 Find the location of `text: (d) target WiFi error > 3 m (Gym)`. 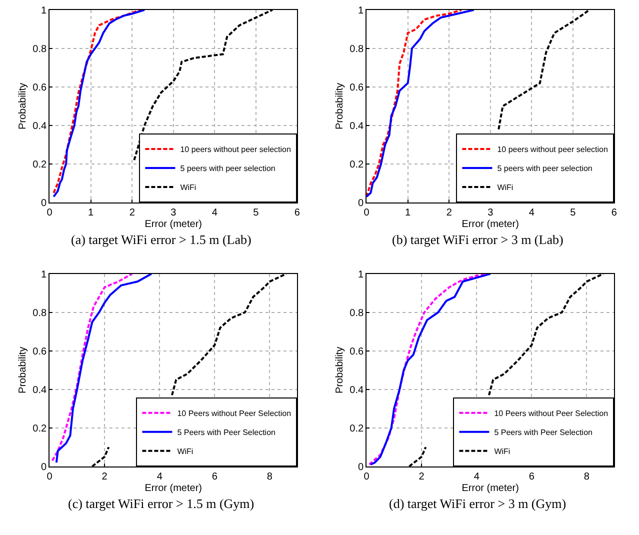

text: (d) target WiFi error > 3 m (Gym) is located at coordinates (477, 503).